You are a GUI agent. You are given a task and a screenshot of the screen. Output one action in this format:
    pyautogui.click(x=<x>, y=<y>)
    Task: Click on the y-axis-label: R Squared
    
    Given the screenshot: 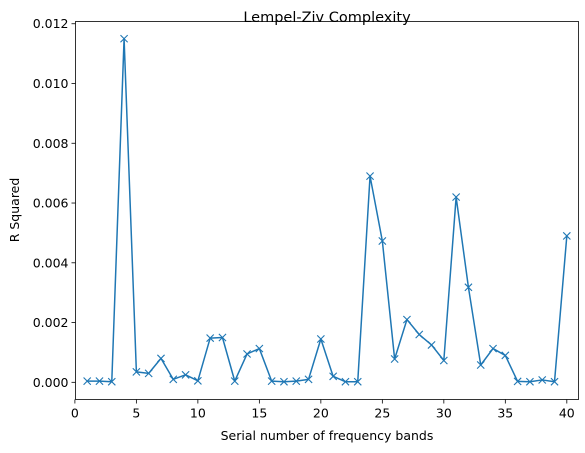 What is the action you would take?
    pyautogui.click(x=14, y=210)
    